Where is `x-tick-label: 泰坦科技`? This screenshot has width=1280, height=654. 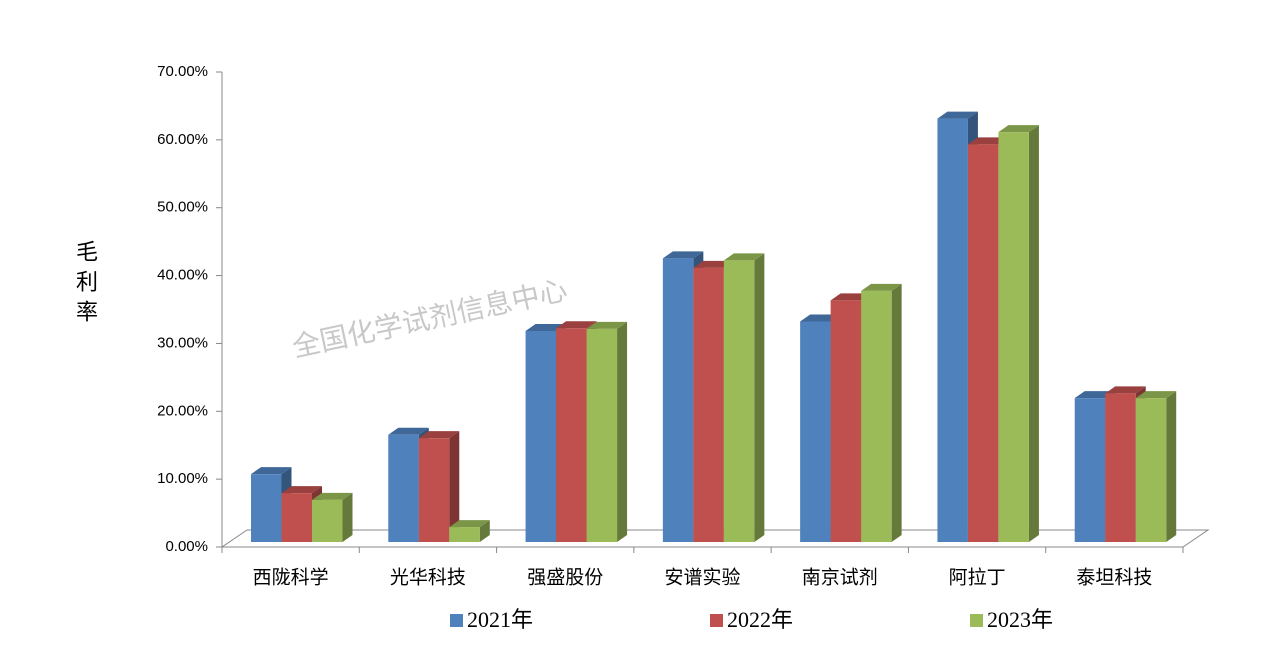 x-tick-label: 泰坦科技 is located at coordinates (1114, 578).